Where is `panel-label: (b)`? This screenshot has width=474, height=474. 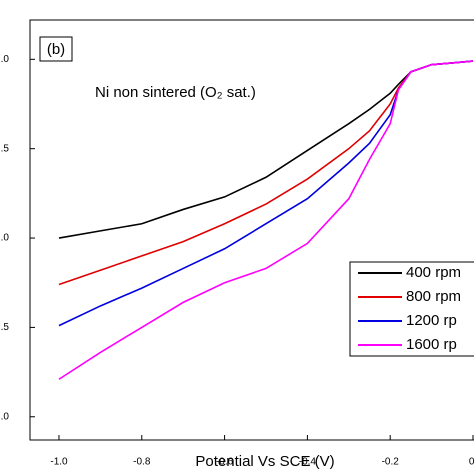
panel-label: (b) is located at coordinates (56, 49).